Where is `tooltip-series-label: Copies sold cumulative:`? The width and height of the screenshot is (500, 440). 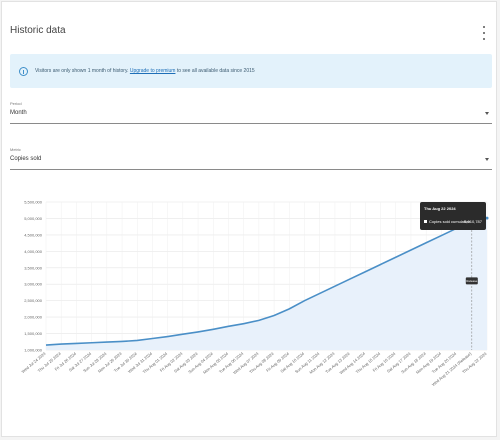
tooltip-series-label: Copies sold cumulative: is located at coordinates (450, 221).